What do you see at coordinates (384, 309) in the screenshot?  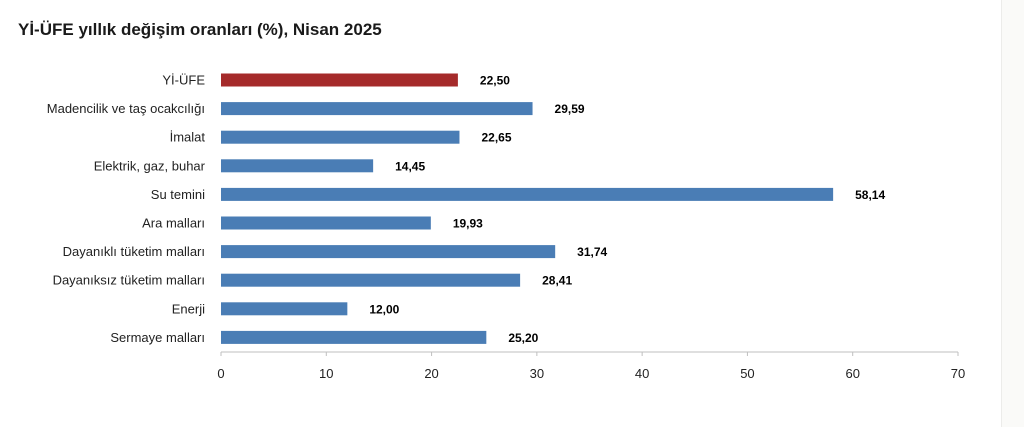 I see `value-label-row-8: 12,00` at bounding box center [384, 309].